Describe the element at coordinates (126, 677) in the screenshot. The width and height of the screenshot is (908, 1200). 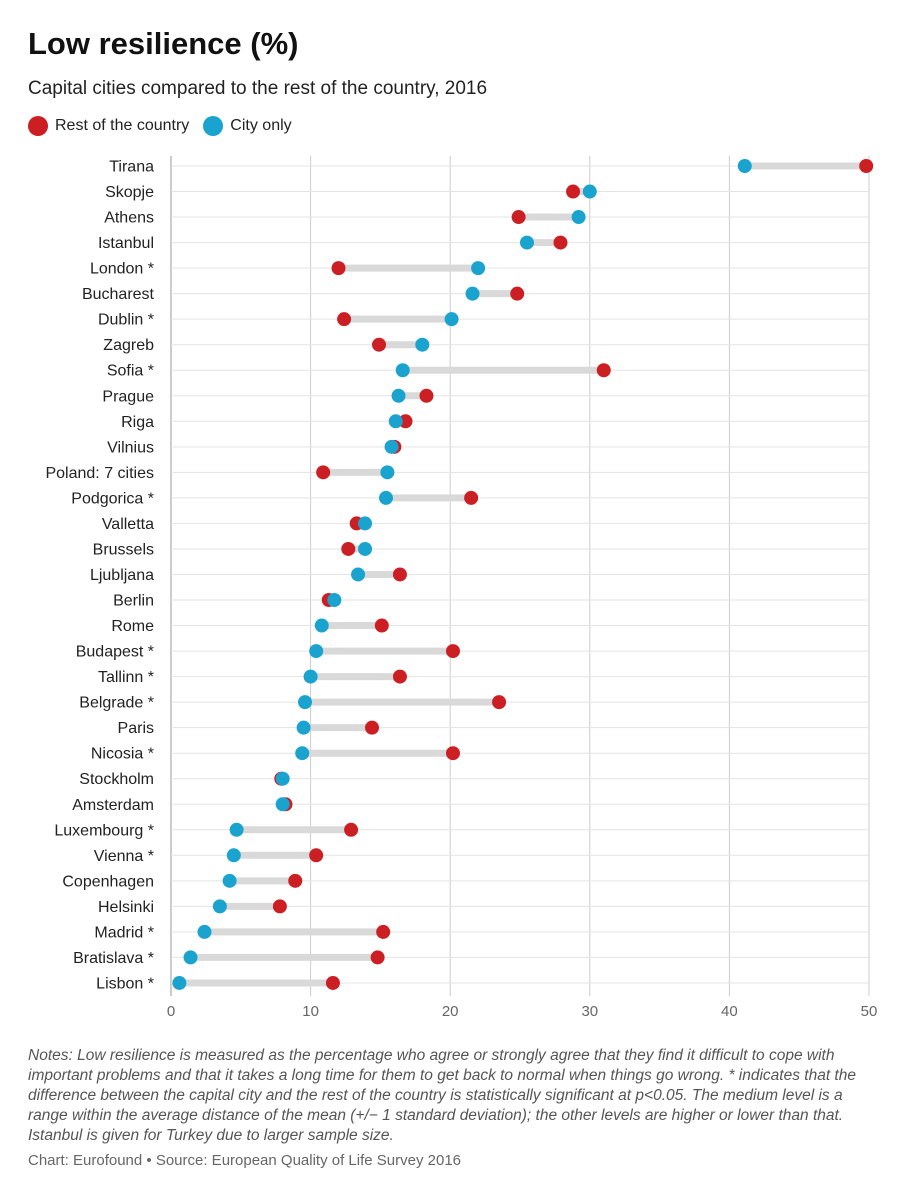
I see `category-label: Tallinn *` at that location.